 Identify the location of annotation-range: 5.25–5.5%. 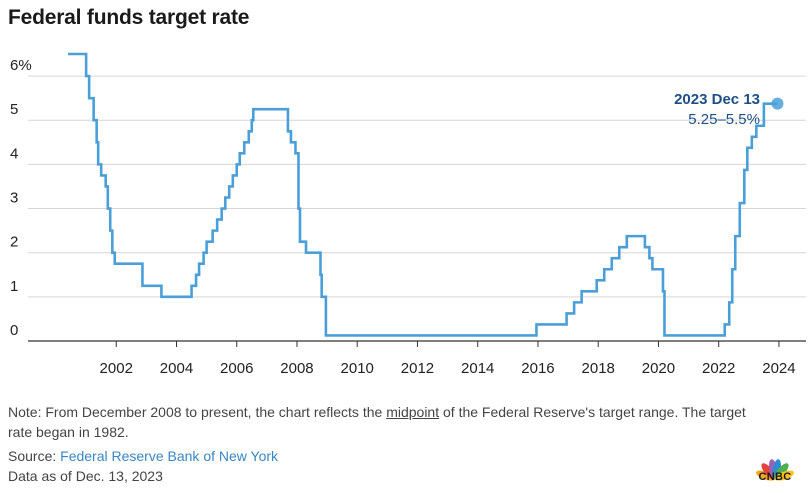
(724, 119).